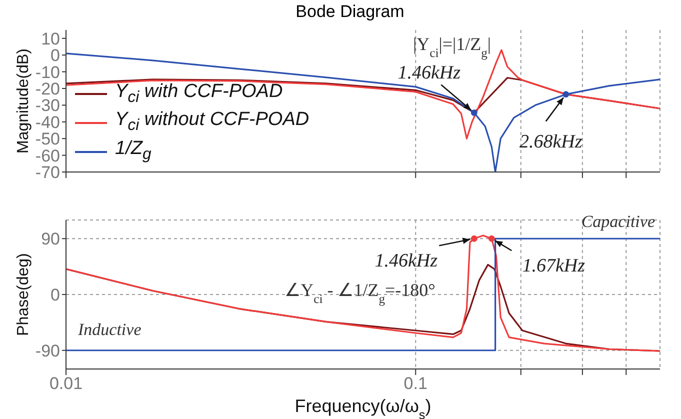 The height and width of the screenshot is (419, 681). What do you see at coordinates (109, 329) in the screenshot?
I see `annotation: Inductive` at bounding box center [109, 329].